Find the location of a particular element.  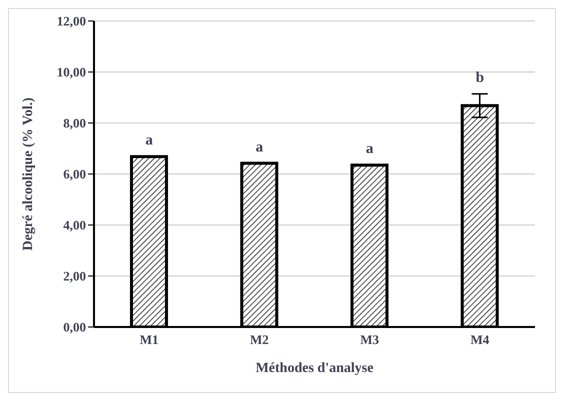

y-tick-label: 12,00 is located at coordinates (71, 21).